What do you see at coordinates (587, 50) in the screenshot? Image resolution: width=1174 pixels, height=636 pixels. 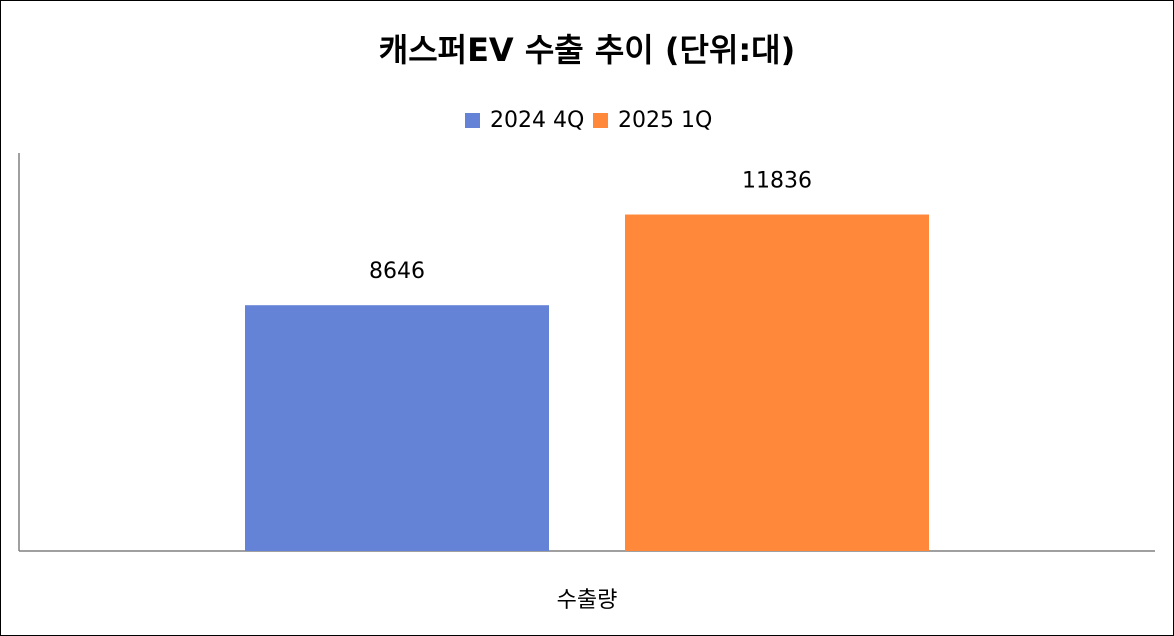 I see `chart-title: 캐스퍼EV 수출 추이 (단위:대)` at bounding box center [587, 50].